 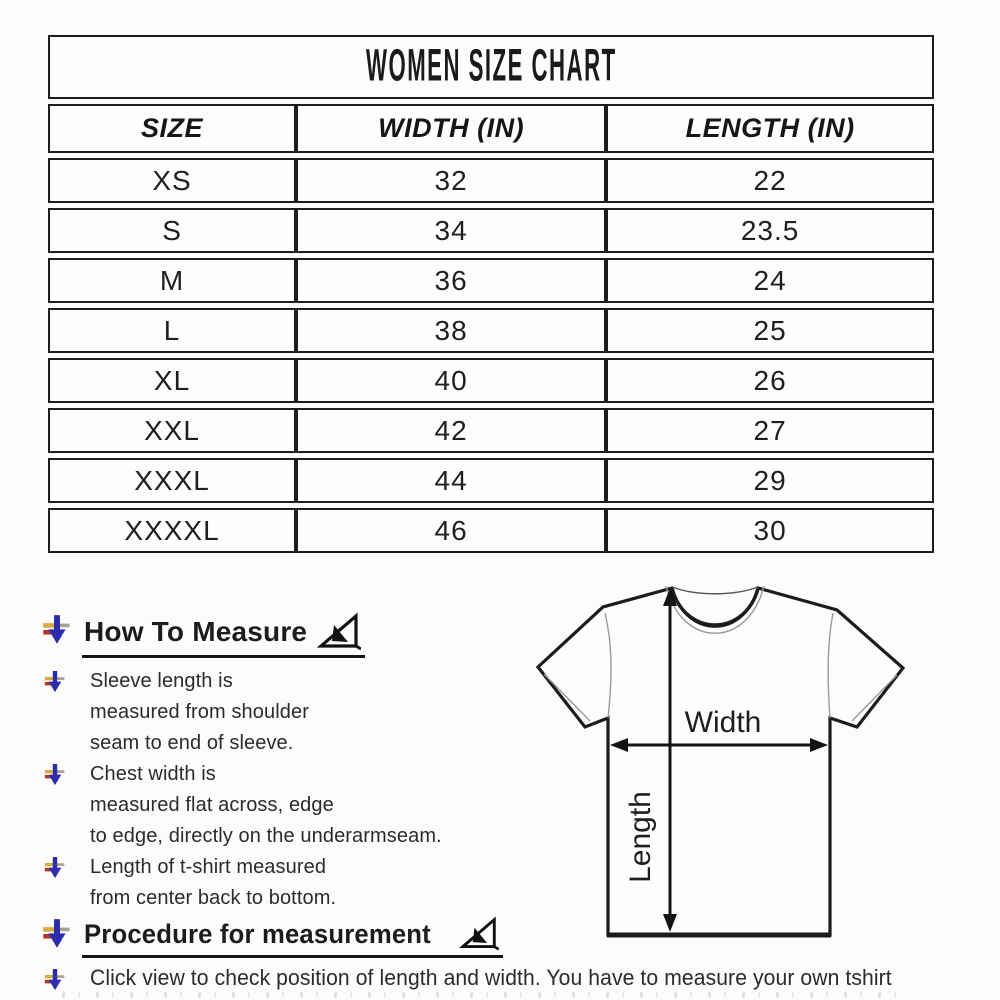 I want to click on column-header-width: WIDTH (IN), so click(x=451, y=128).